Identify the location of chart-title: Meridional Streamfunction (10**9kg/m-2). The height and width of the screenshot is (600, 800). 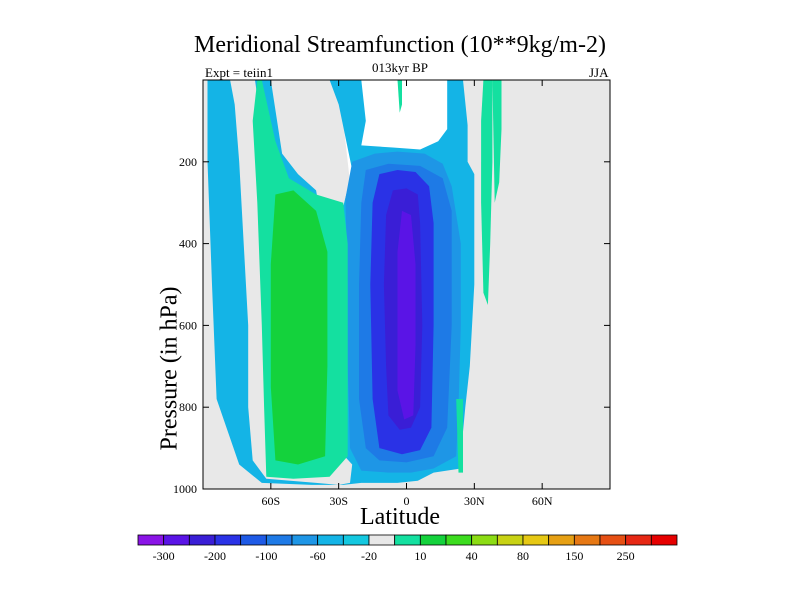
(400, 45).